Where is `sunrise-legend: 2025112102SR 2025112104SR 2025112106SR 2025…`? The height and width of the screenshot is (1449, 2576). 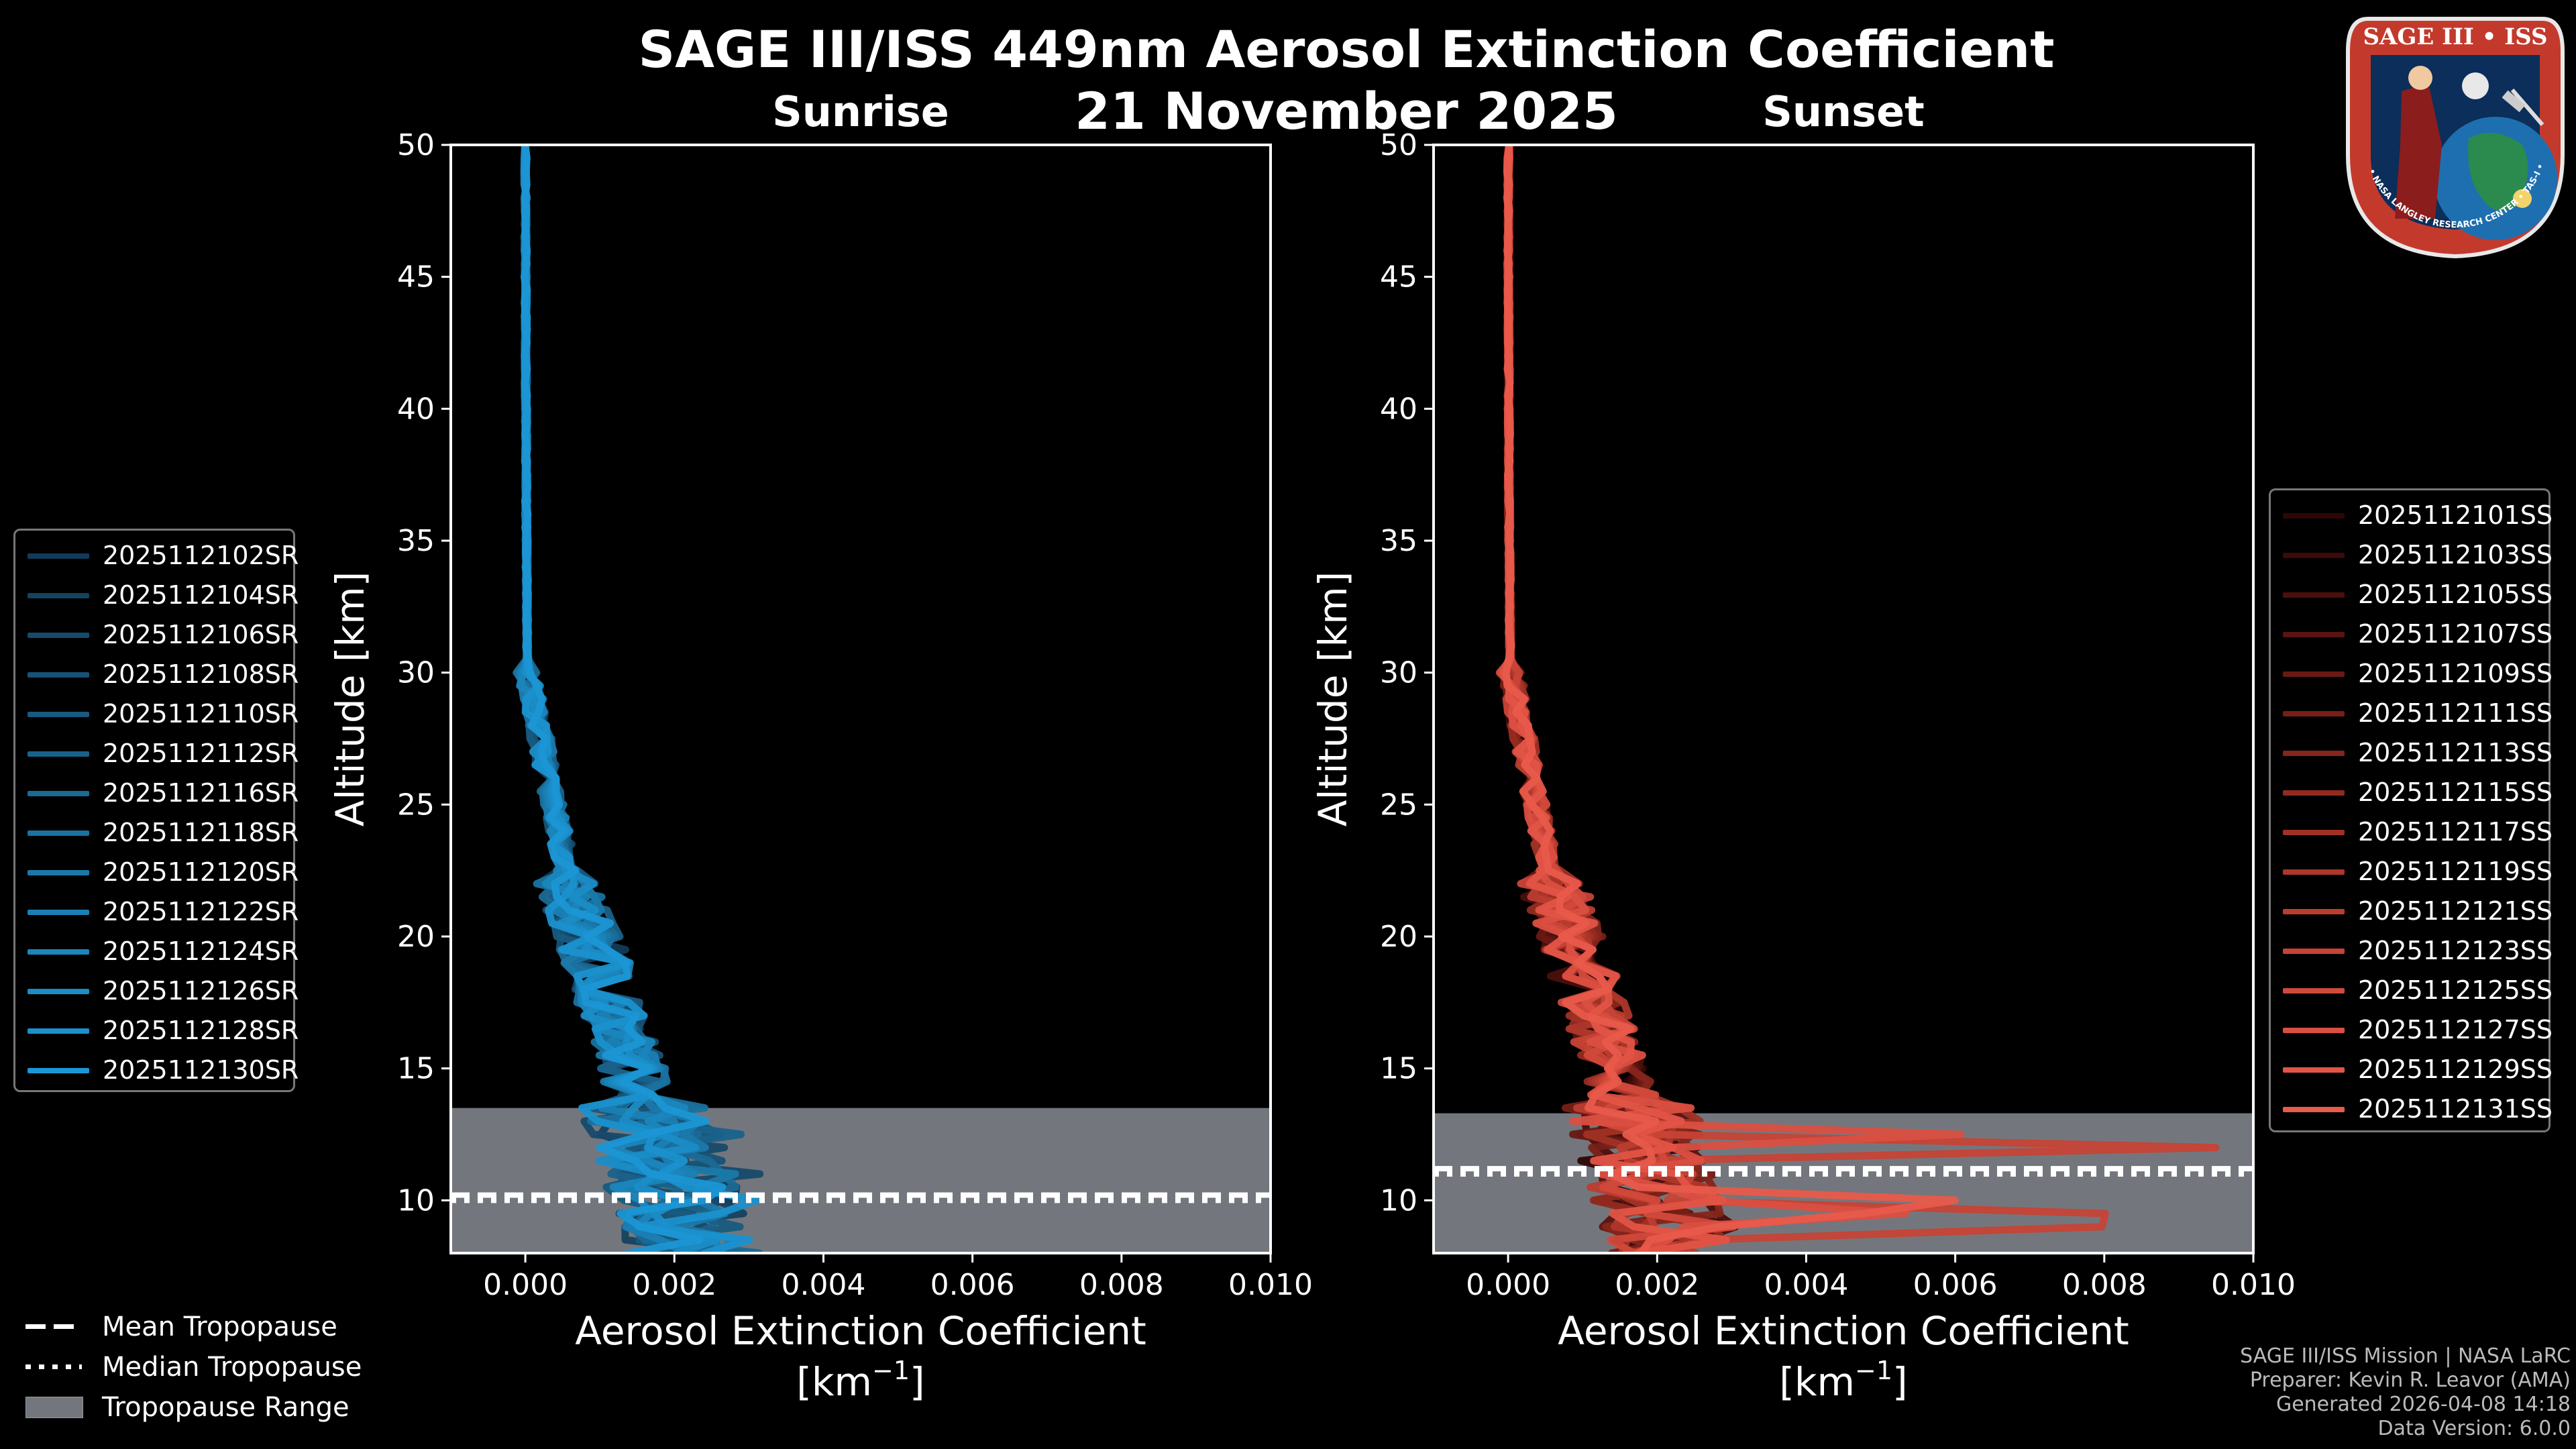 sunrise-legend: 2025112102SR 2025112104SR 2025112106SR 2025… is located at coordinates (156, 810).